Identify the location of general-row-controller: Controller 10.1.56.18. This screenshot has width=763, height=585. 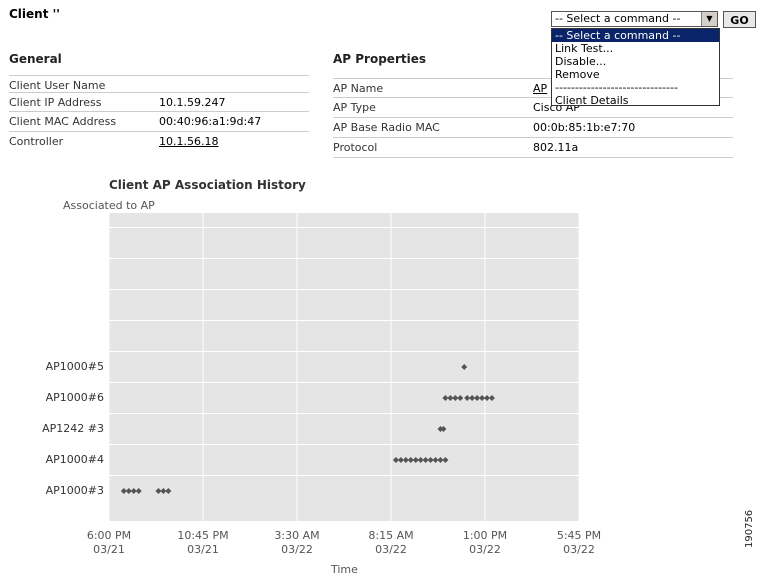
(159, 141).